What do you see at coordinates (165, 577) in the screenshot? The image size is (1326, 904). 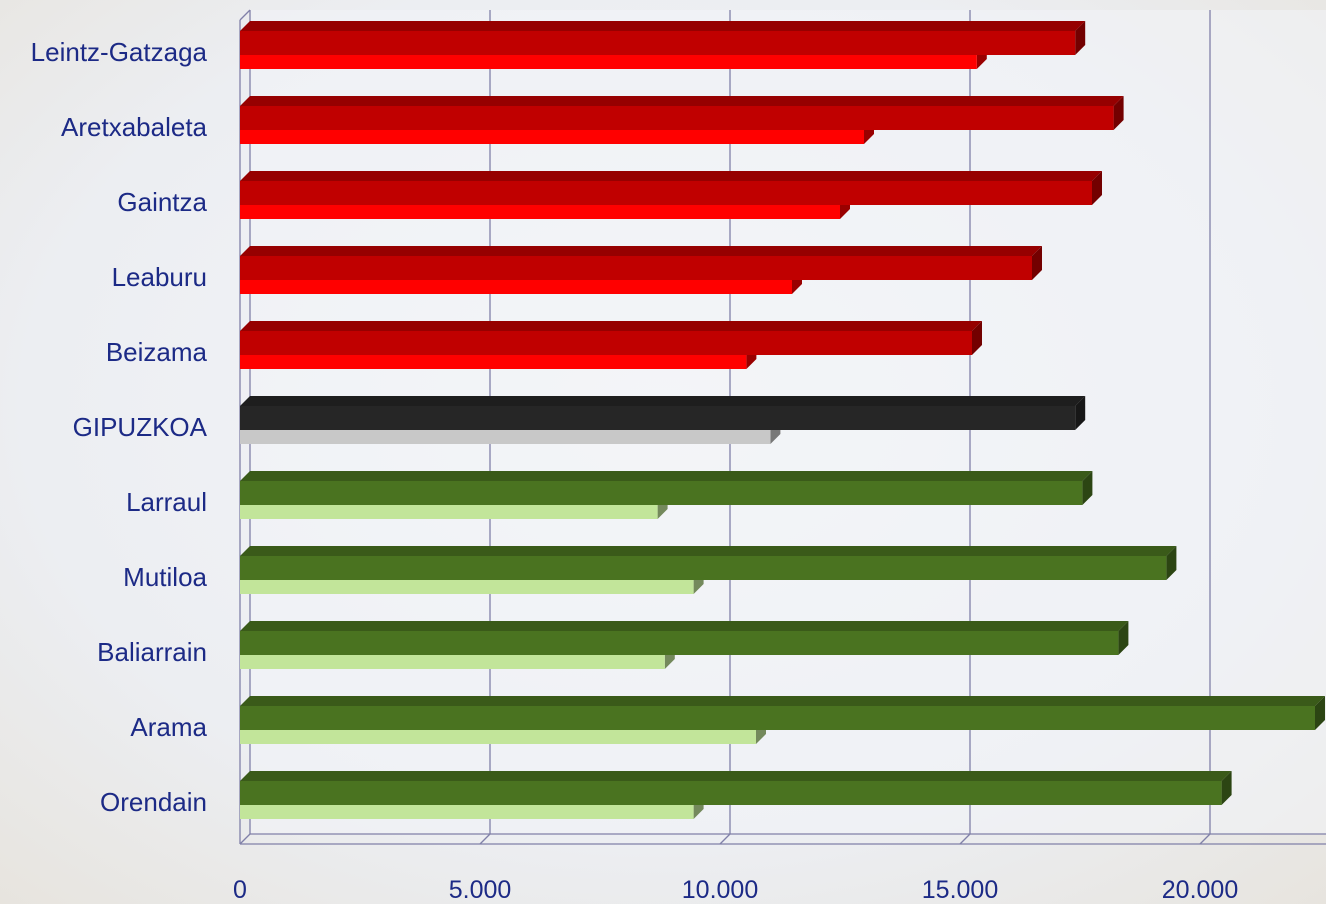 I see `category-label: Mutiloa` at bounding box center [165, 577].